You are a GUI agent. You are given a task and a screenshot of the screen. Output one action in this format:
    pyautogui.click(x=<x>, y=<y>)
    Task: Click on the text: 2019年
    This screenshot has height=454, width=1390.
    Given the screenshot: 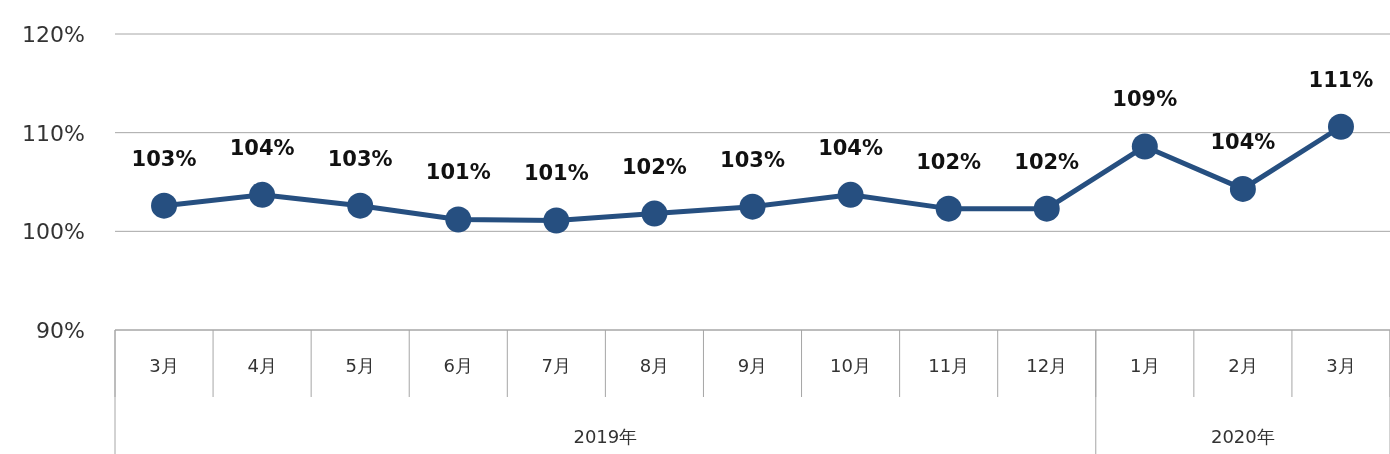 What is the action you would take?
    pyautogui.click(x=605, y=436)
    